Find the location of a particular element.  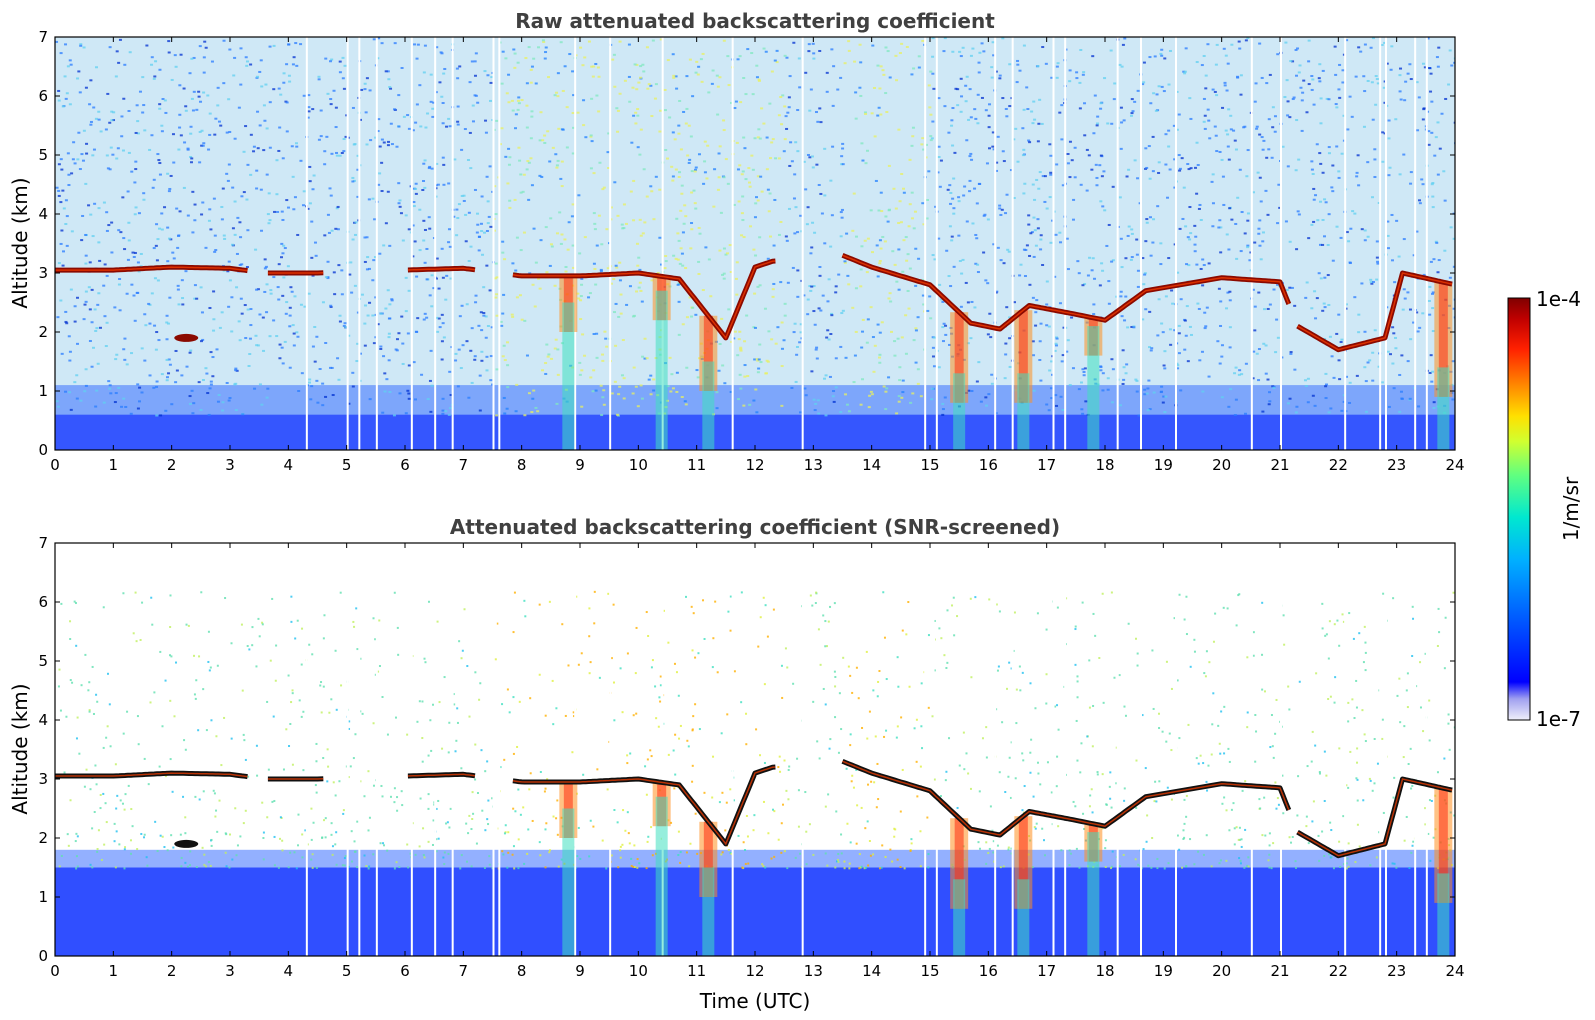

colorbar-gradient is located at coordinates (1519, 509).